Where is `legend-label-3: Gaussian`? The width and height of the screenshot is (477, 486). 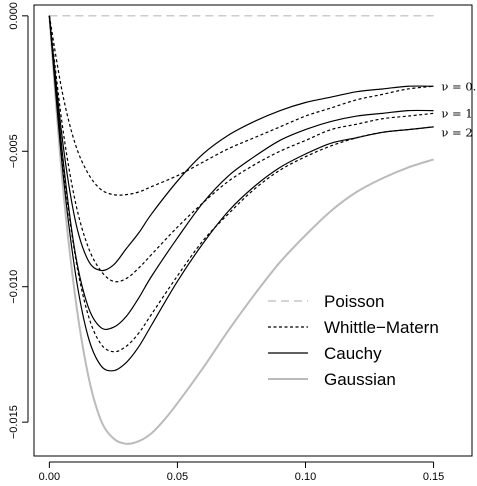 legend-label-3: Gaussian is located at coordinates (360, 379).